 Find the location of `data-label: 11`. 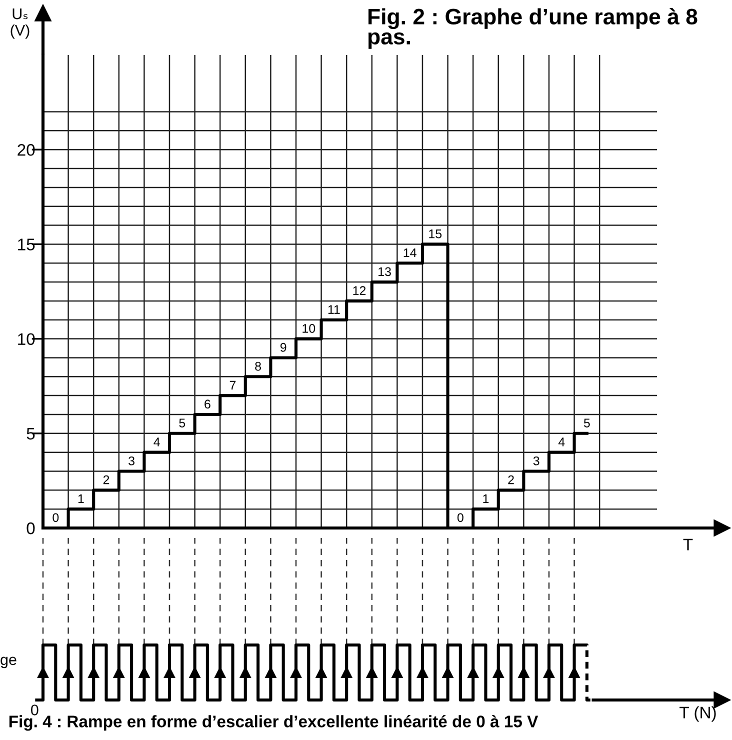

data-label: 11 is located at coordinates (334, 309).